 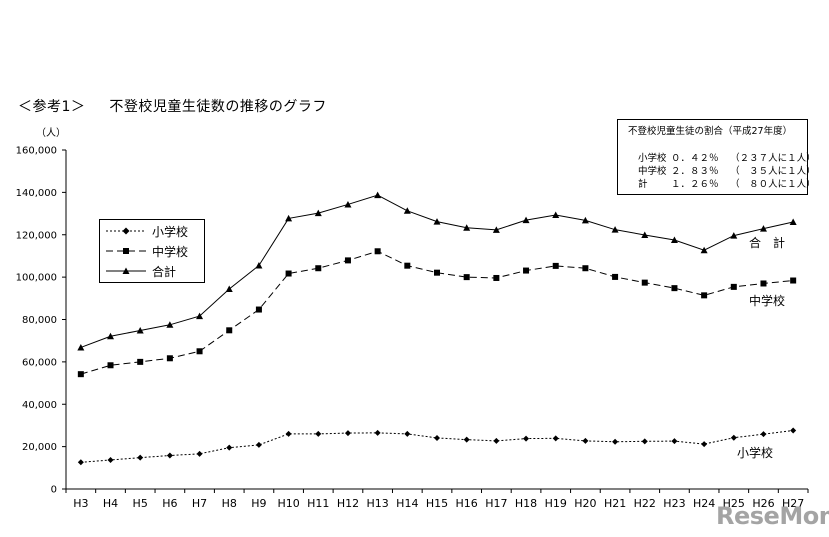 I want to click on x-tick-label: H8, so click(x=229, y=503).